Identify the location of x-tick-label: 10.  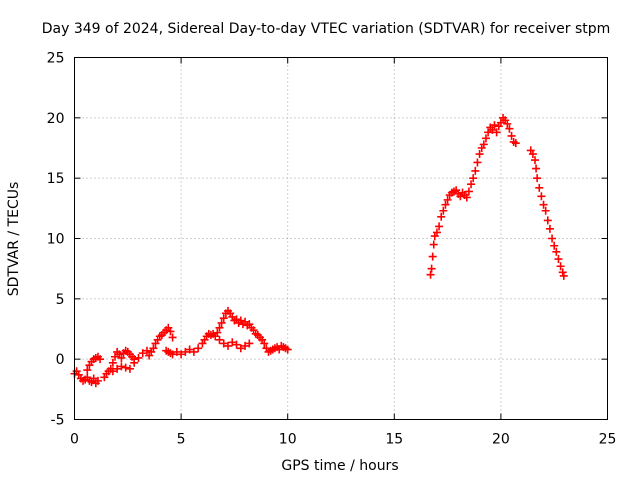
(288, 440).